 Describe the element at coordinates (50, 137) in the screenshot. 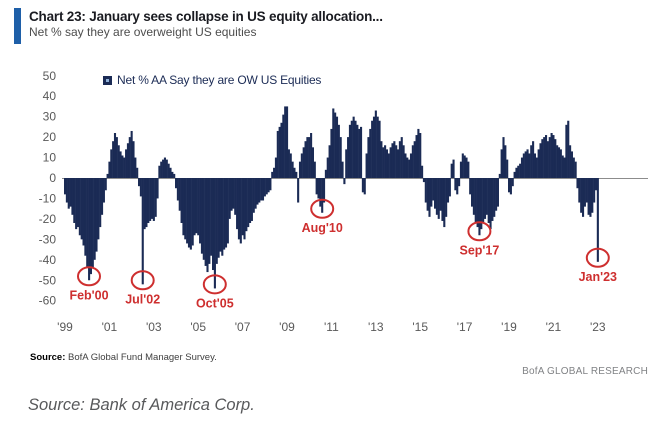

I see `y-tick-label: 20` at that location.